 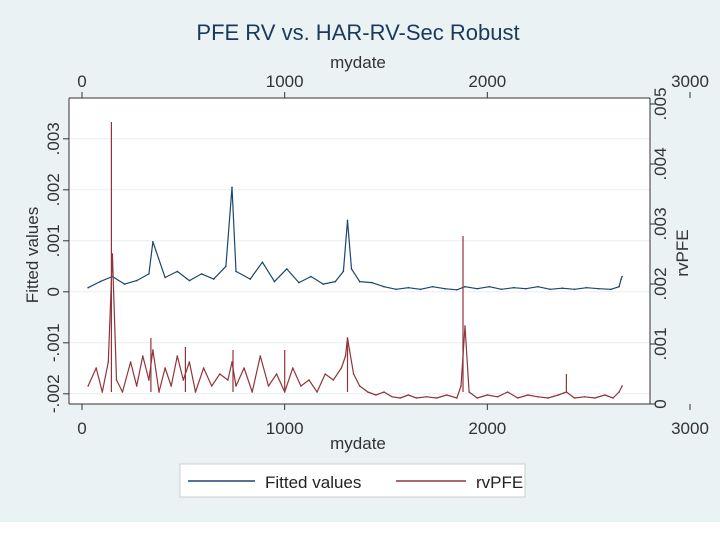 I want to click on y-axis-left-label: Fitted values, so click(x=32, y=255).